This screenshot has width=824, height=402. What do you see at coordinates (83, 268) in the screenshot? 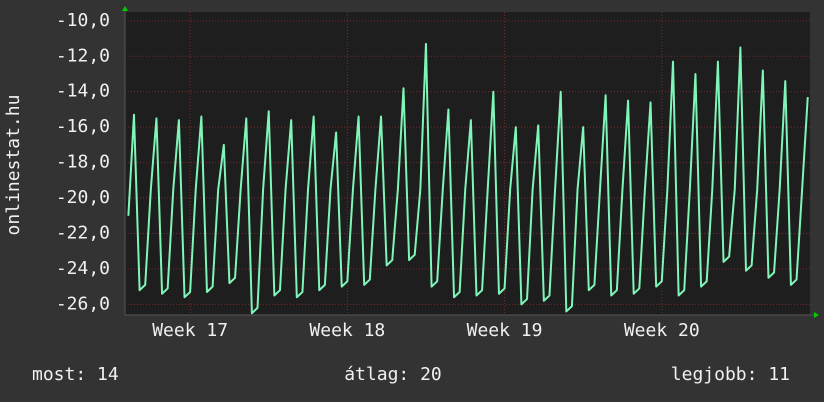
I see `y-tick-label: -24,0` at bounding box center [83, 268].